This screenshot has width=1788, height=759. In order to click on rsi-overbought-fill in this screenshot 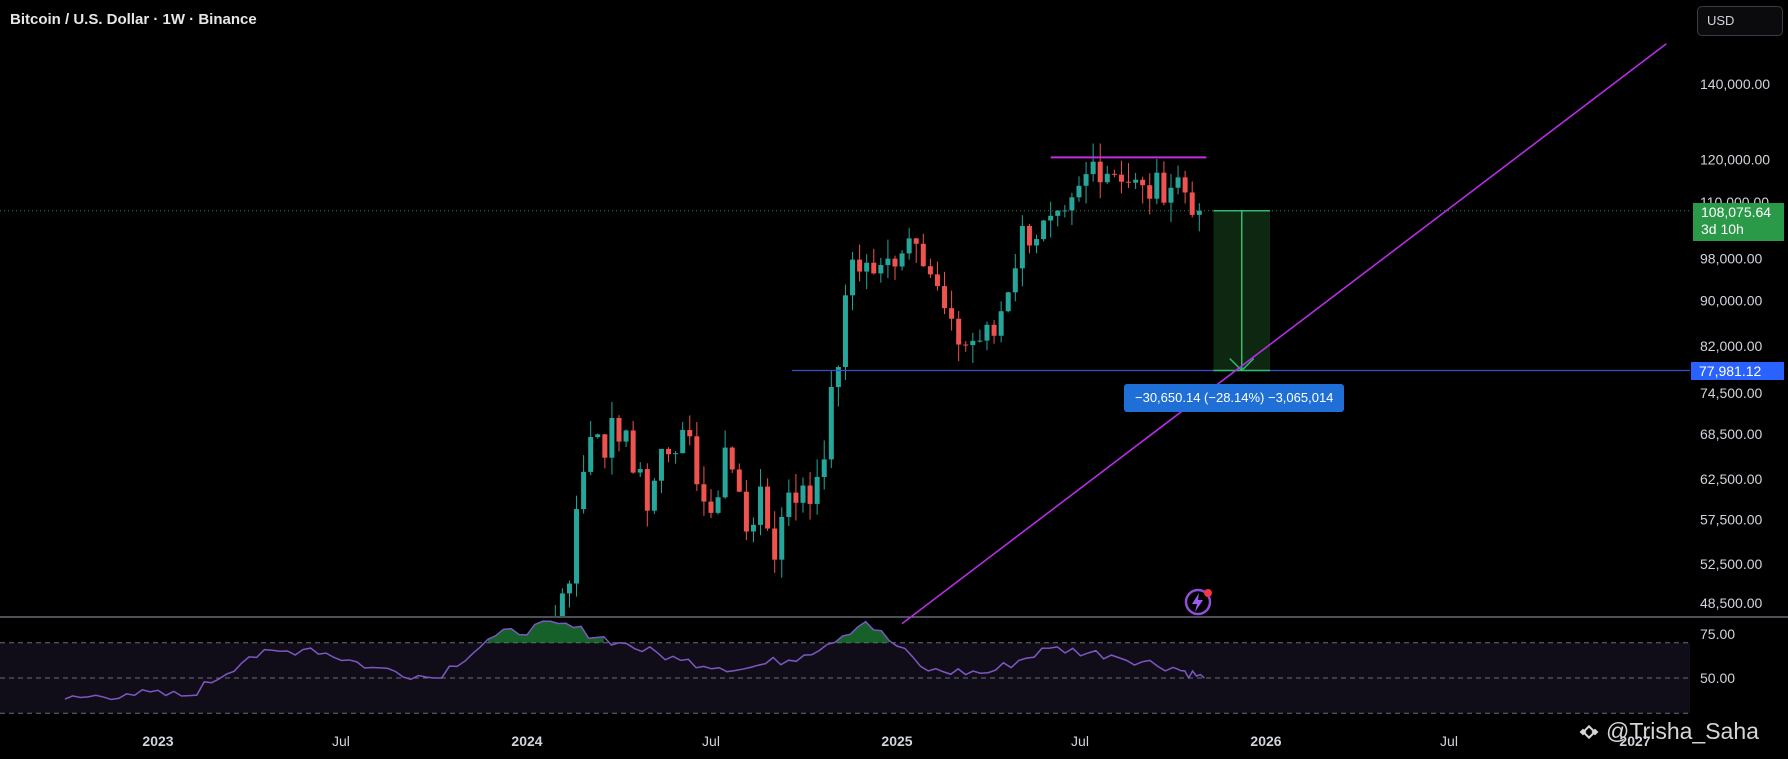, I will do `click(545, 632)`.